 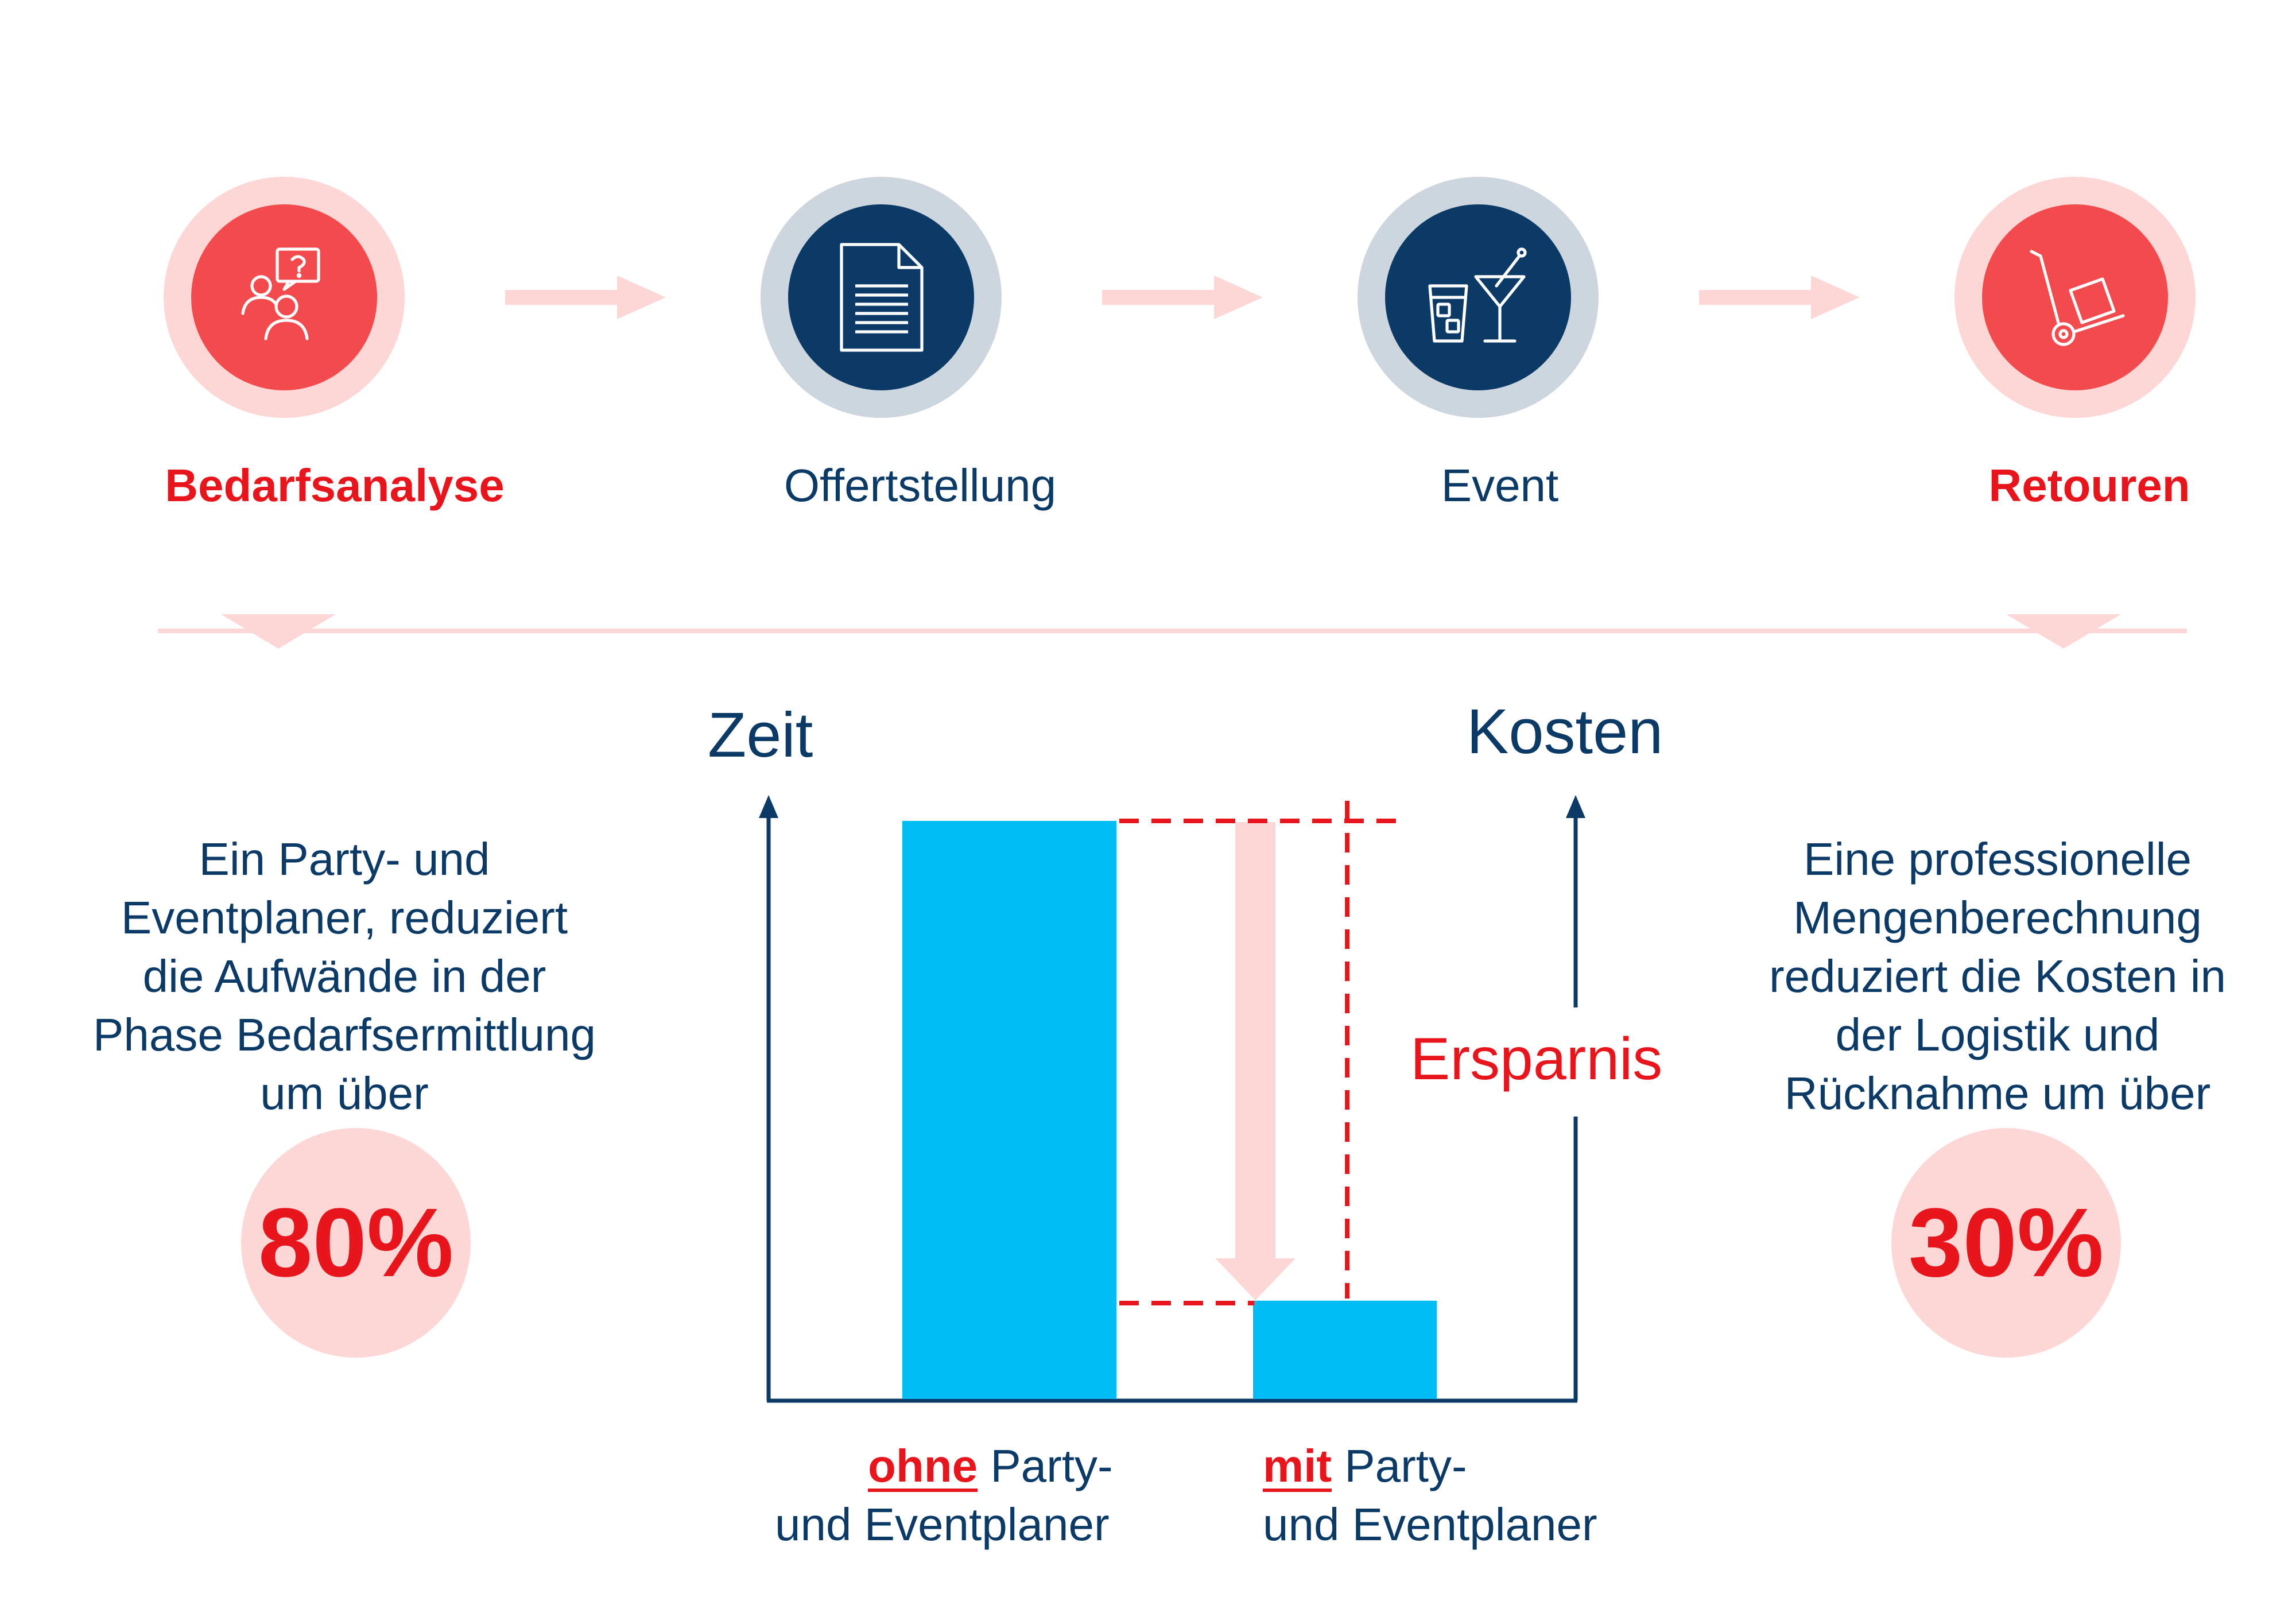 I want to click on hand-truck-icon, so click(x=2075, y=297).